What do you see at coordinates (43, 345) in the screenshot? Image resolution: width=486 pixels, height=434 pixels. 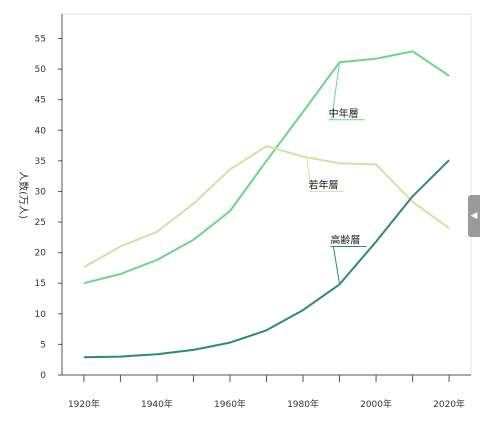 I see `y-tick-label: 5` at bounding box center [43, 345].